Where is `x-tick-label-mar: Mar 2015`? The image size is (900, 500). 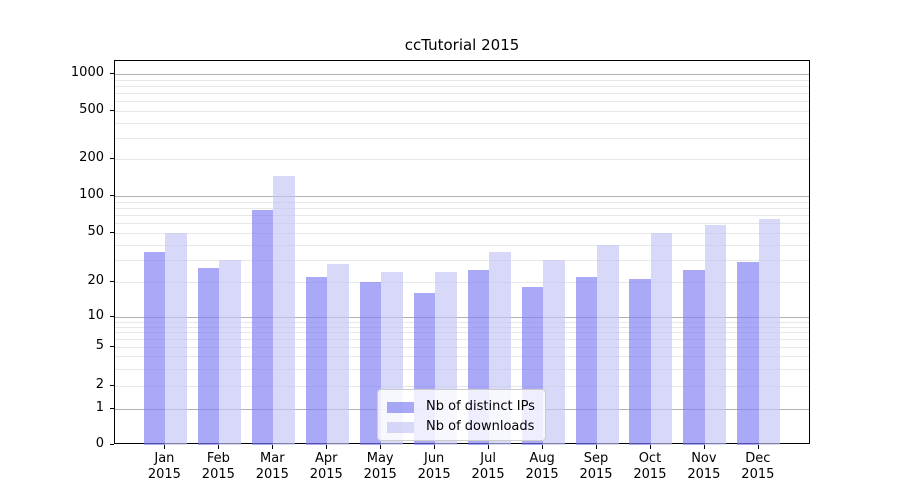 x-tick-label-mar: Mar 2015 is located at coordinates (272, 467).